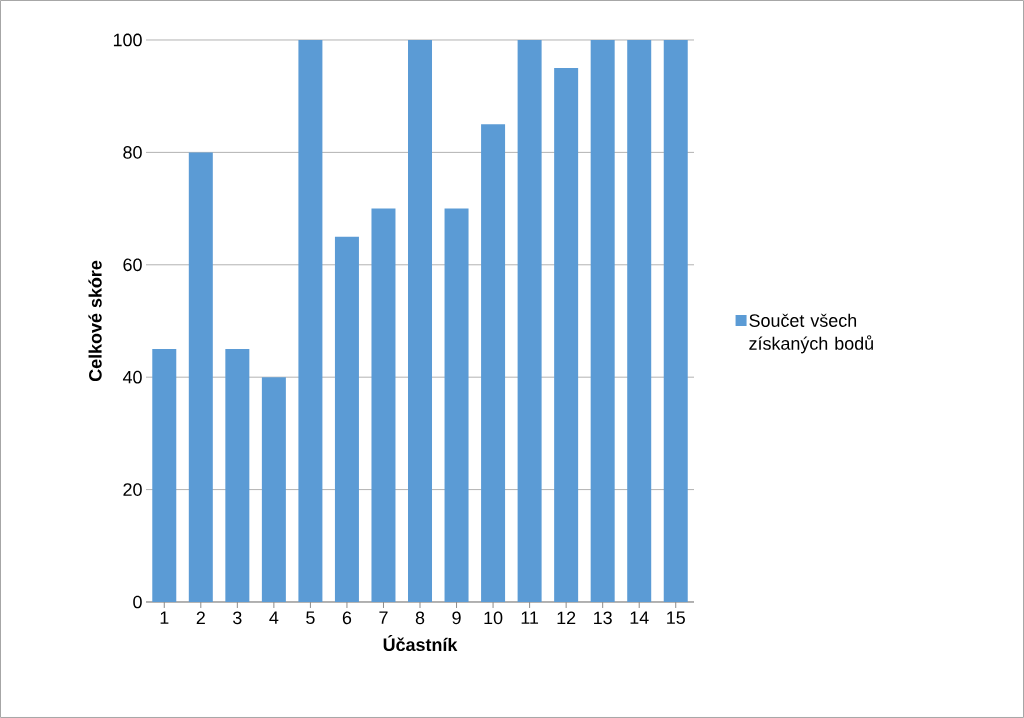  I want to click on y-tick-label: 60, so click(132, 265).